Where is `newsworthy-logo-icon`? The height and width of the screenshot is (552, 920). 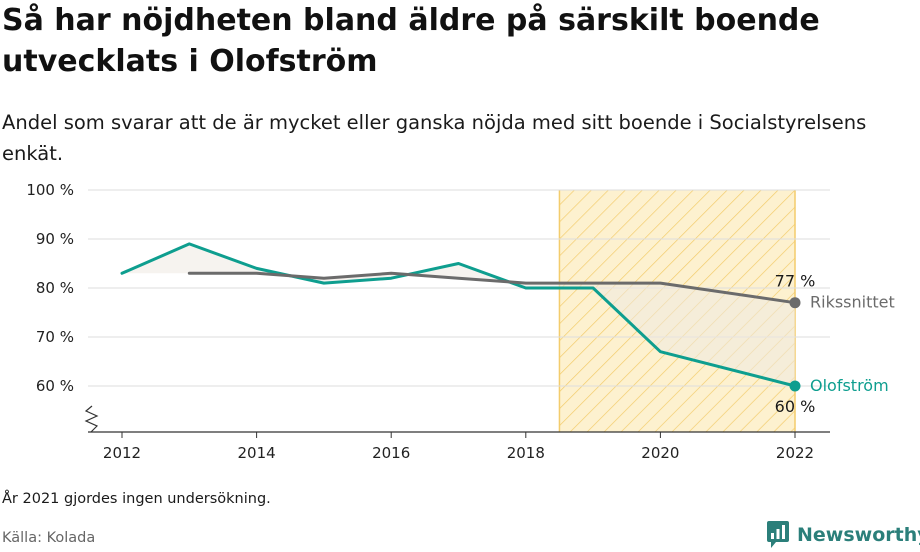
newsworthy-logo-icon is located at coordinates (778, 534).